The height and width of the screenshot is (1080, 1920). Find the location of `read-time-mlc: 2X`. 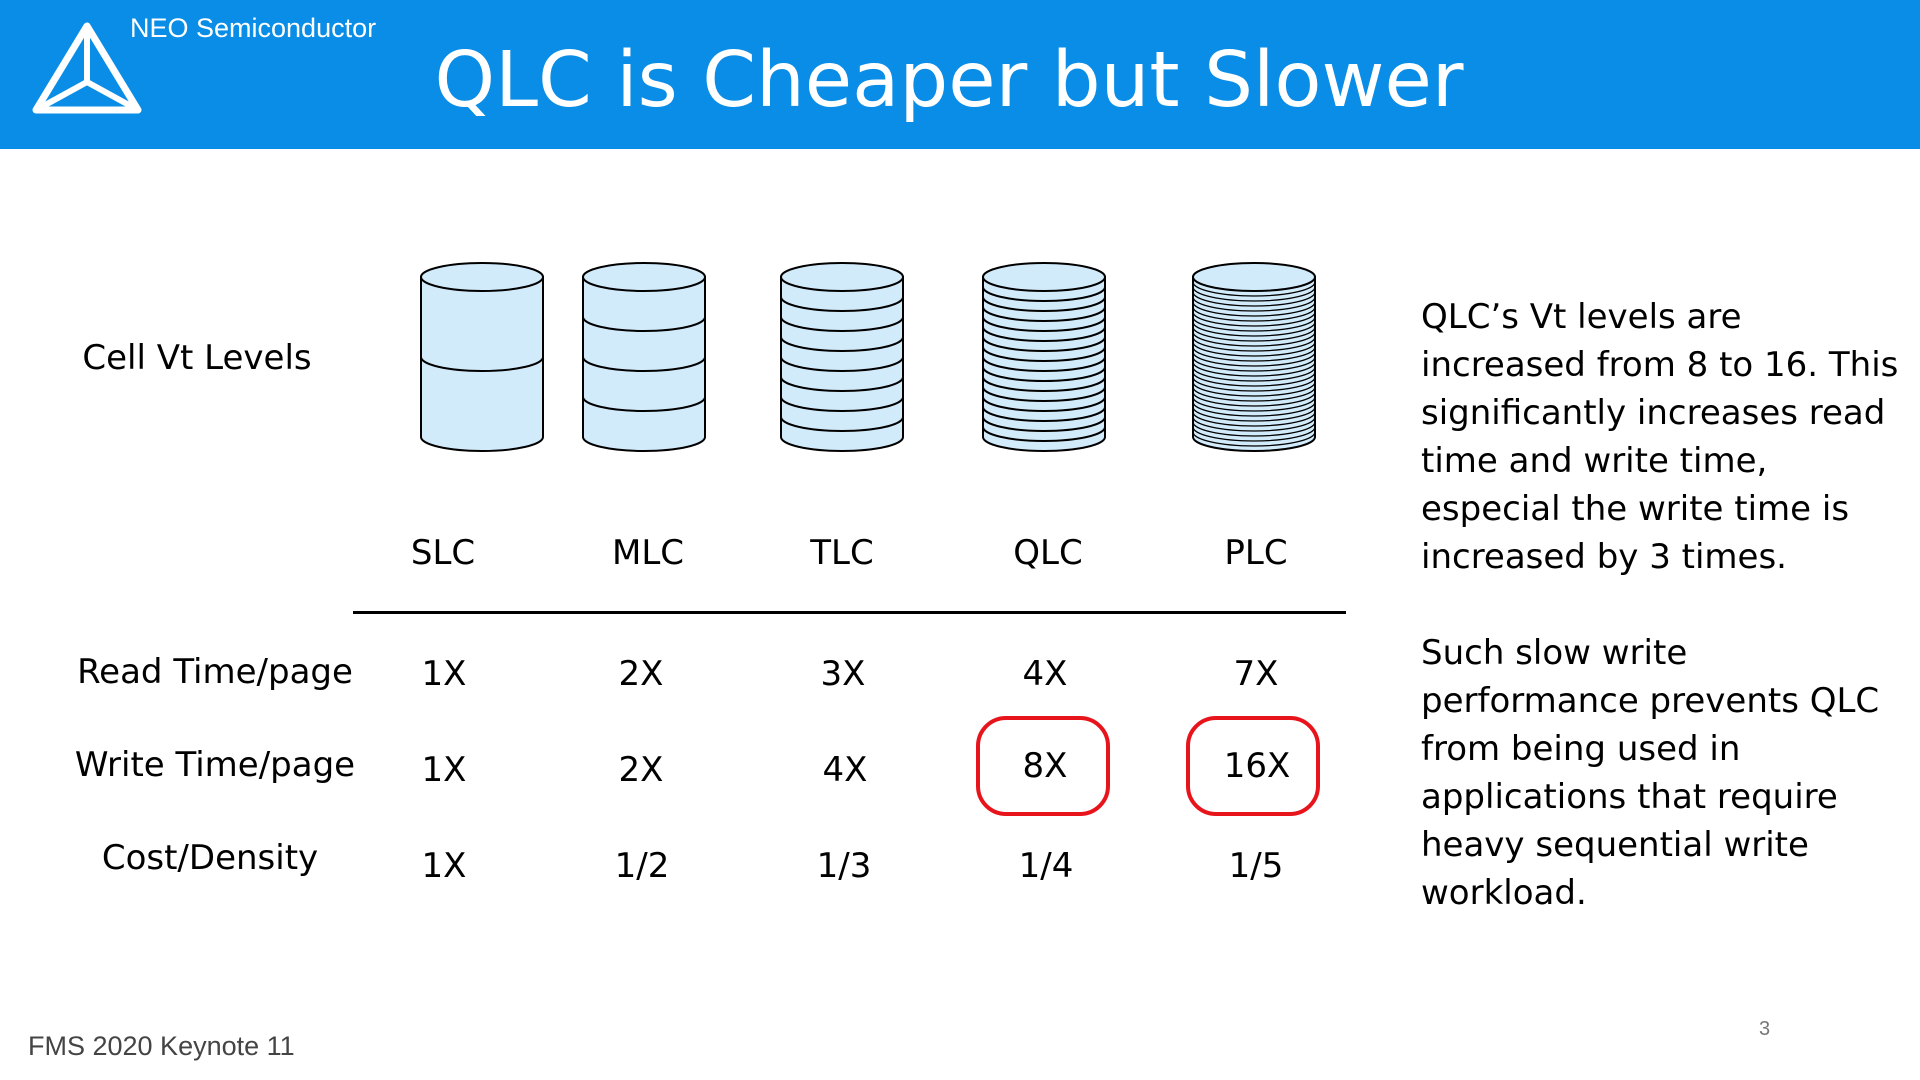

read-time-mlc: 2X is located at coordinates (641, 674).